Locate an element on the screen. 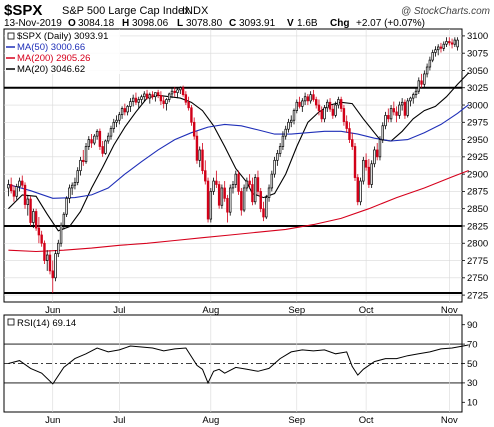 This screenshot has height=427, width=494. rsi-axis: 10 30 50 70 90 is located at coordinates (470, 364).